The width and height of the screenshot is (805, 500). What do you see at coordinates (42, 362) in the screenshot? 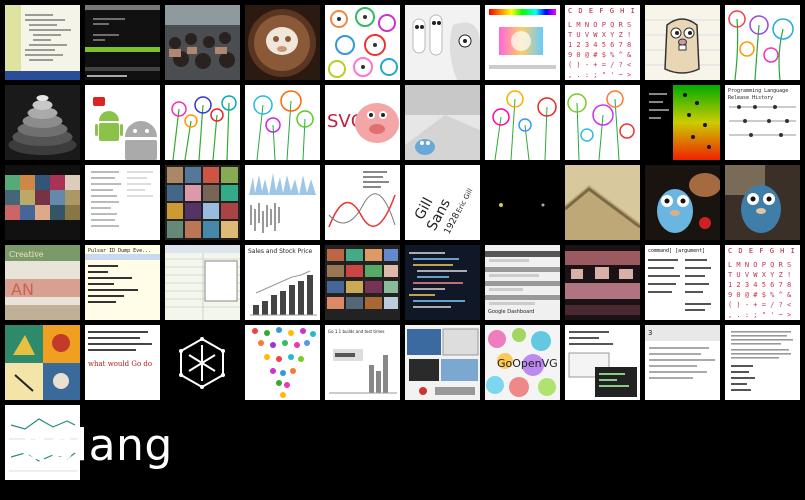
I see `tile-stamp-collage` at bounding box center [42, 362].